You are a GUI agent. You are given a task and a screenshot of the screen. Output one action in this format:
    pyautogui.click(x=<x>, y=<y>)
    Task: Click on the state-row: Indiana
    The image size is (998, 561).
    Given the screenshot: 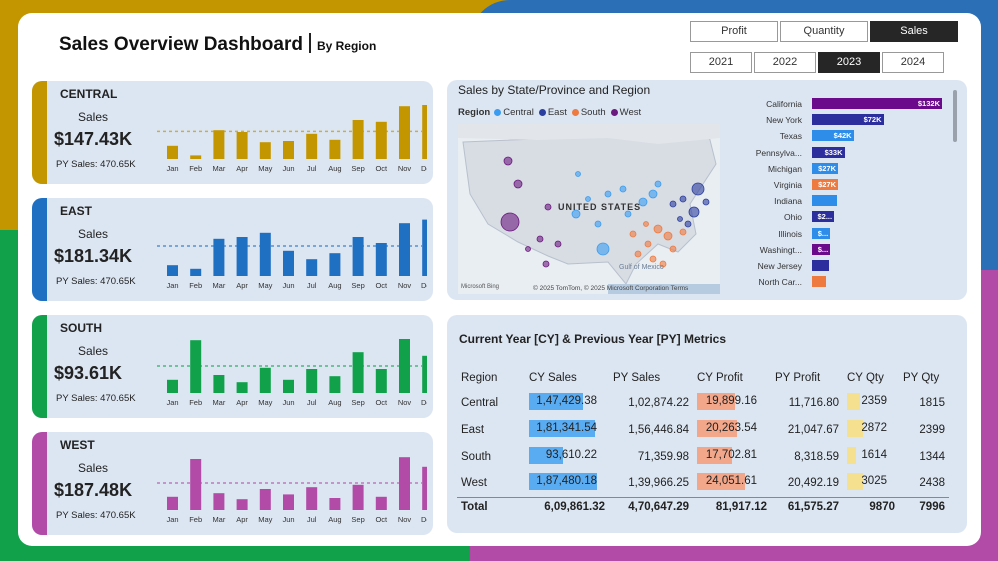 What is the action you would take?
    pyautogui.click(x=842, y=201)
    